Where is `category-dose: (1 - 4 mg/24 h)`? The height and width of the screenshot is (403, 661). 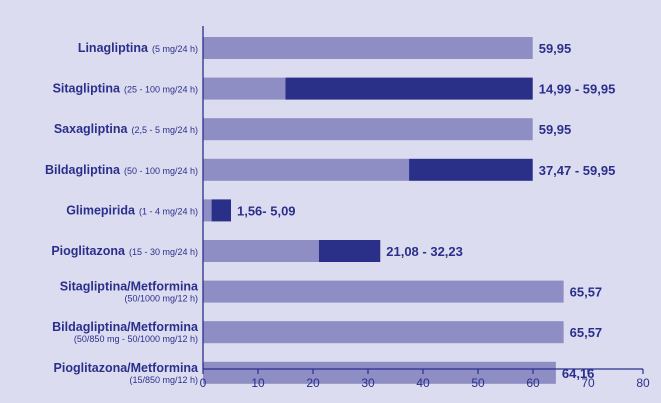 category-dose: (1 - 4 mg/24 h) is located at coordinates (168, 211).